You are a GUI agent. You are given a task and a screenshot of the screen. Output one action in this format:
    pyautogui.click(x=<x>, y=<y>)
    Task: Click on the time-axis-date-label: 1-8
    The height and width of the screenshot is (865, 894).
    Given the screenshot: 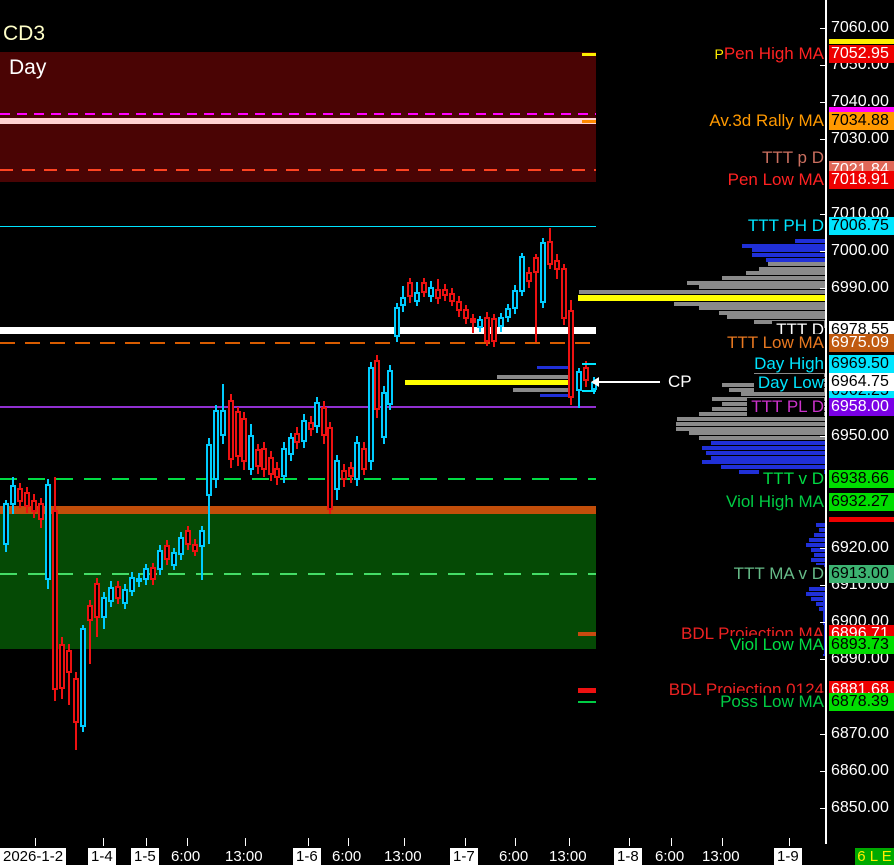 What is the action you would take?
    pyautogui.click(x=628, y=856)
    